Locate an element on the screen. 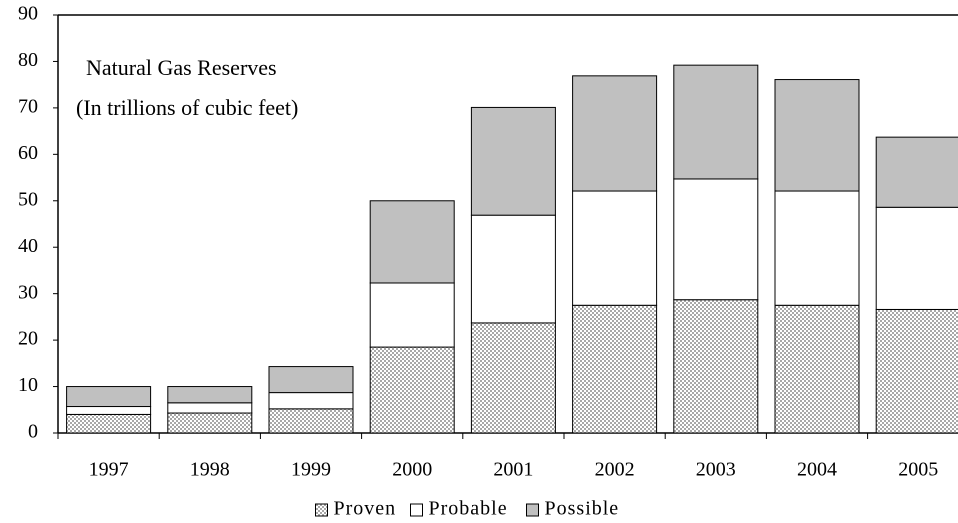 The width and height of the screenshot is (958, 523). y-tick-label: 10 is located at coordinates (28, 385).